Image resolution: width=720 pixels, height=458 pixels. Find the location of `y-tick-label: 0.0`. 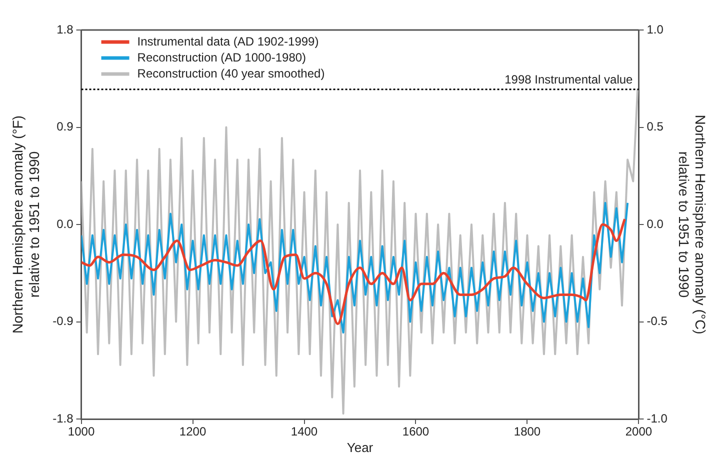

y-tick-label: 0.0 is located at coordinates (65, 223).